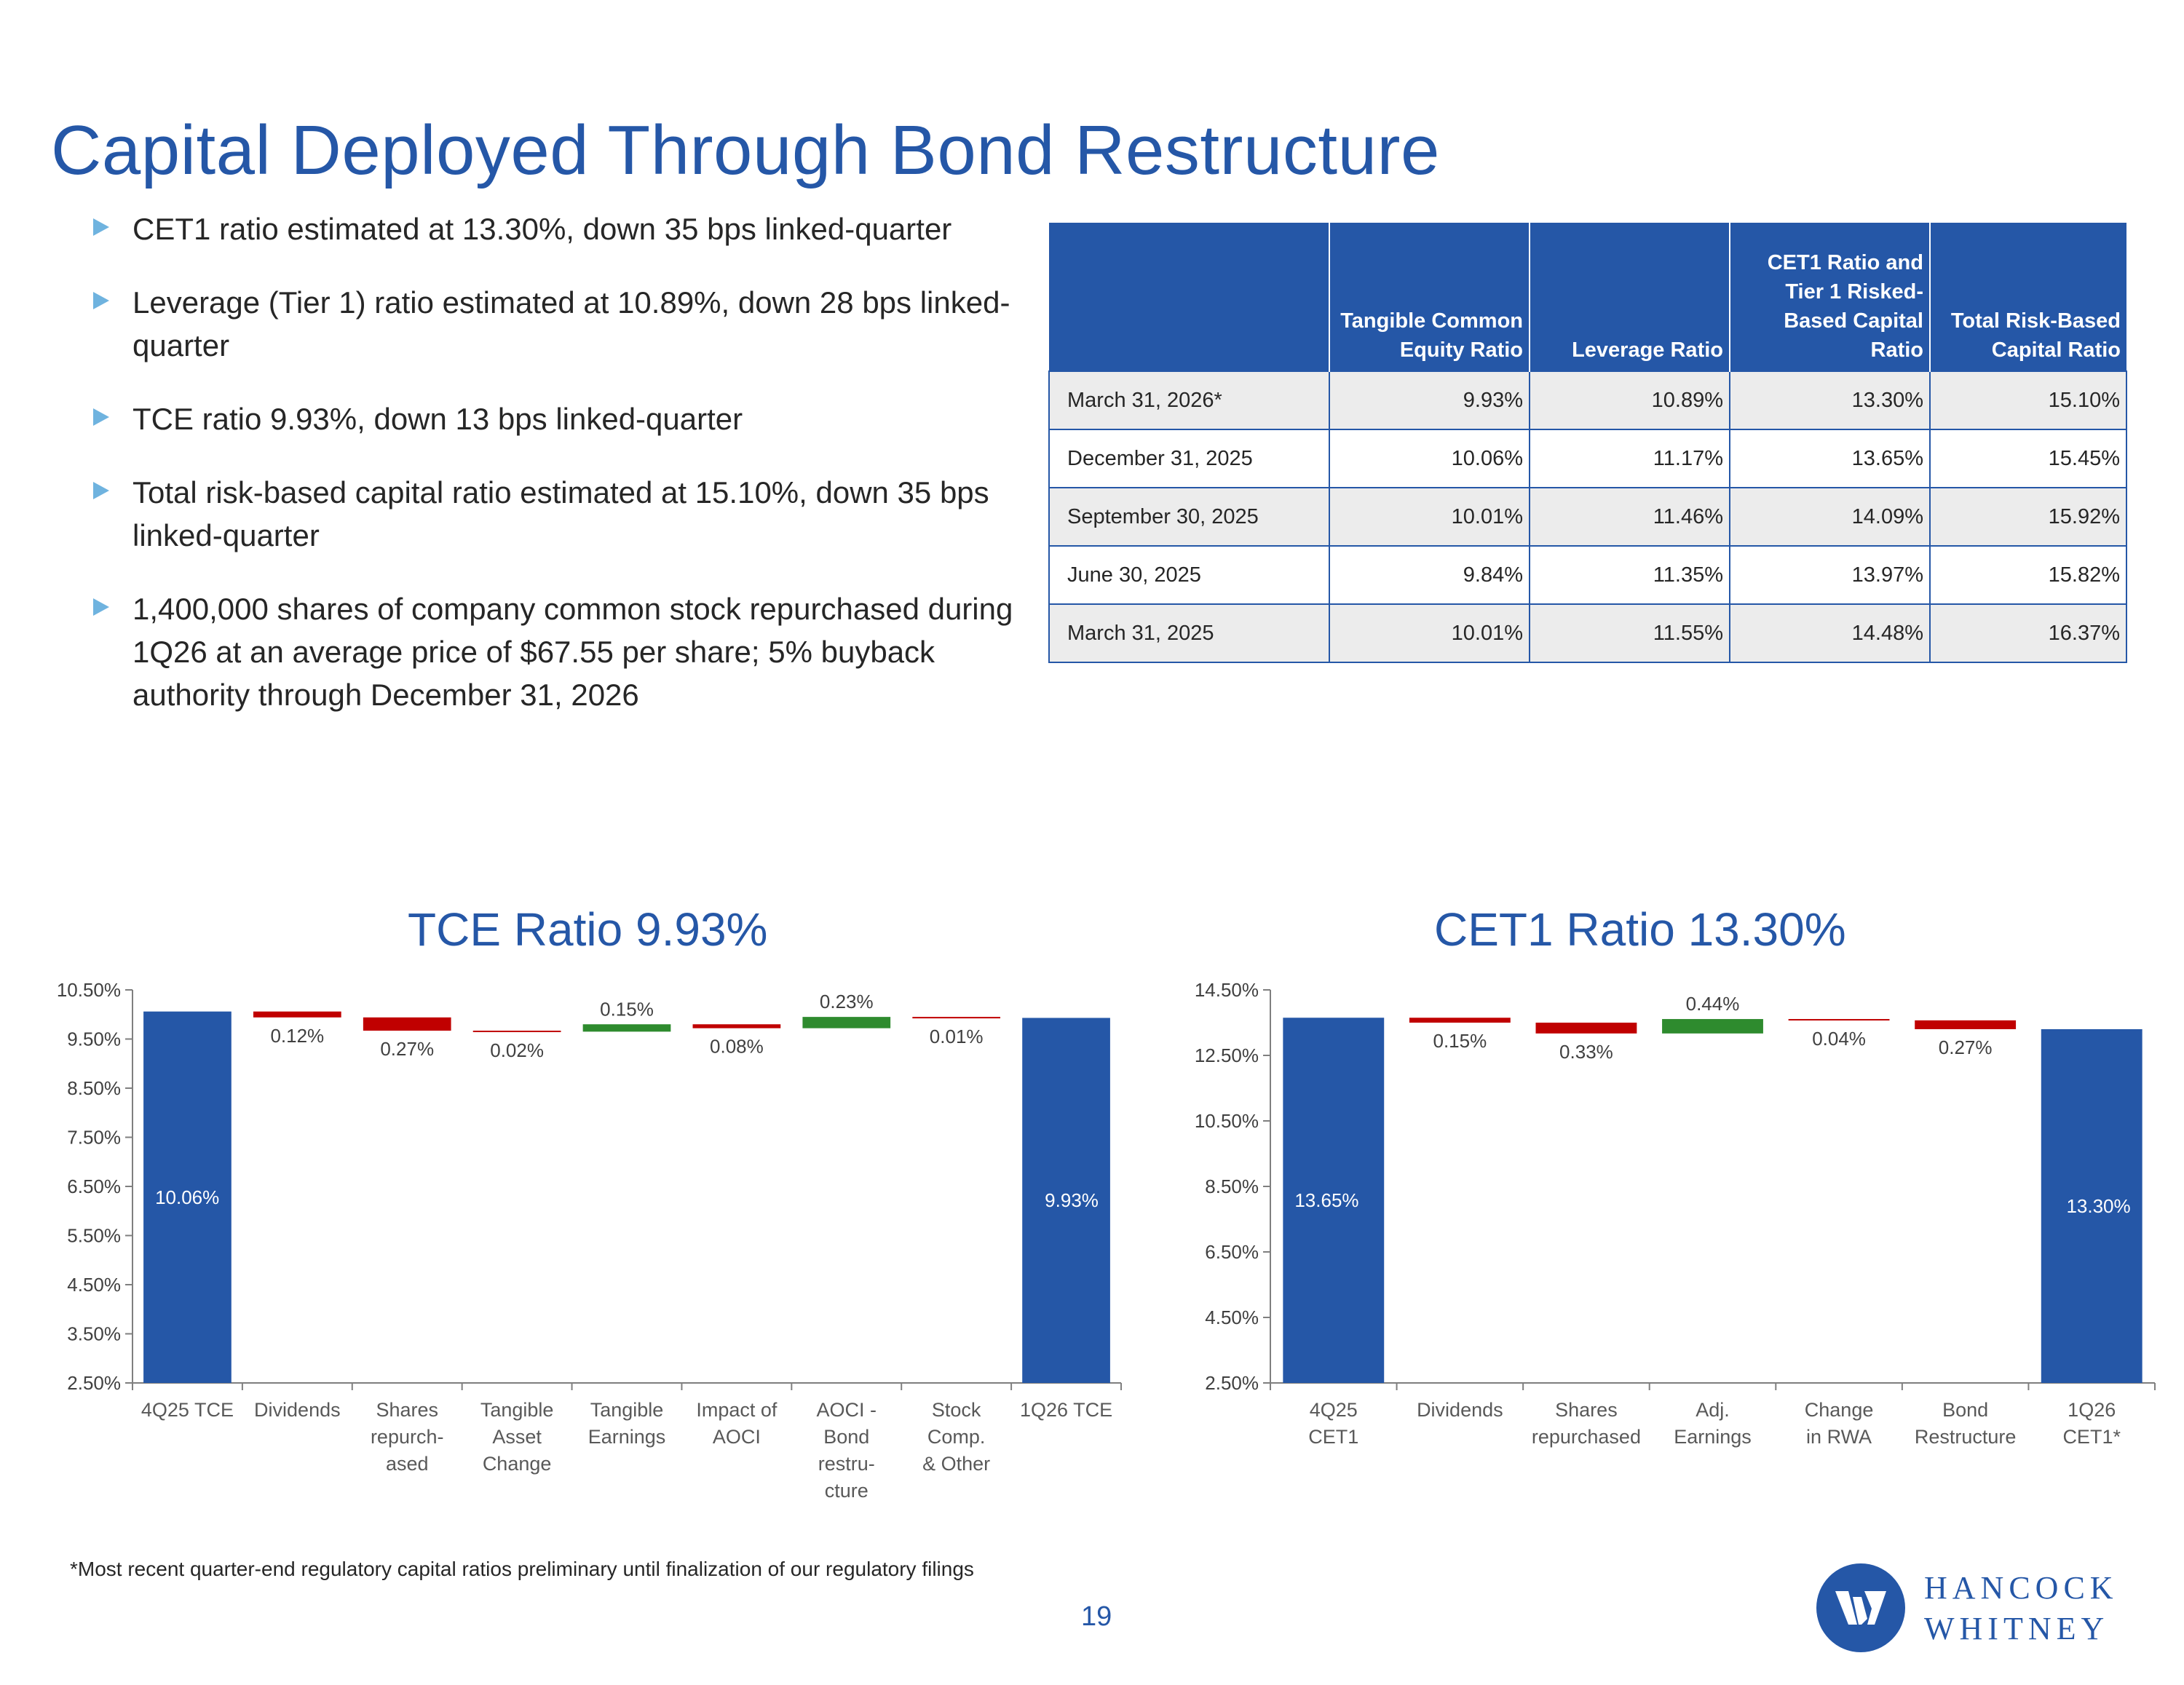 The width and height of the screenshot is (2184, 1685). I want to click on table-cell: March 31, 2026*, so click(1189, 400).